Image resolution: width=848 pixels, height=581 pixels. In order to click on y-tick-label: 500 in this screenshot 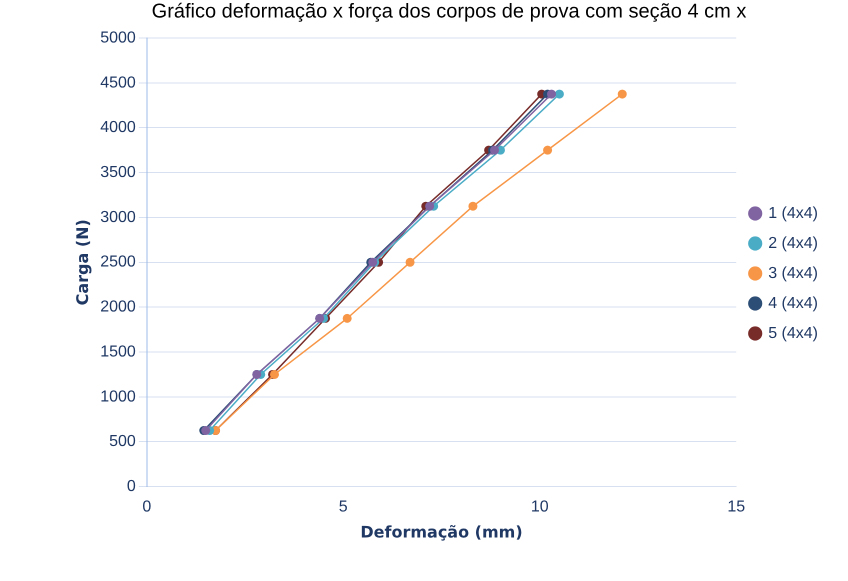, I will do `click(122, 441)`.